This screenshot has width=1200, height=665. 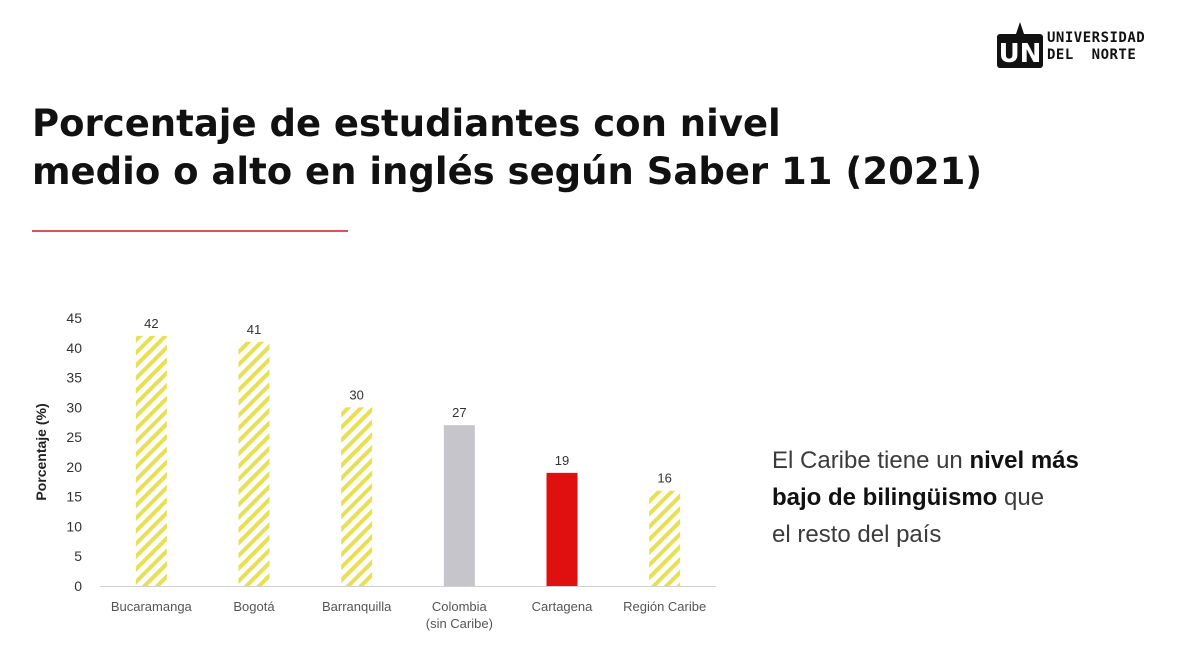 I want to click on university-logo: UN UNIVERSIDAD DEL NORTE, so click(x=1087, y=46).